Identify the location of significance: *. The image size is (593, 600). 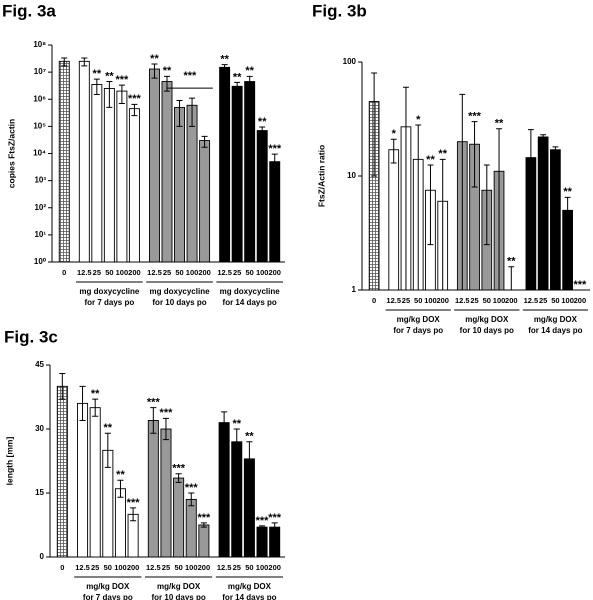
(394, 134).